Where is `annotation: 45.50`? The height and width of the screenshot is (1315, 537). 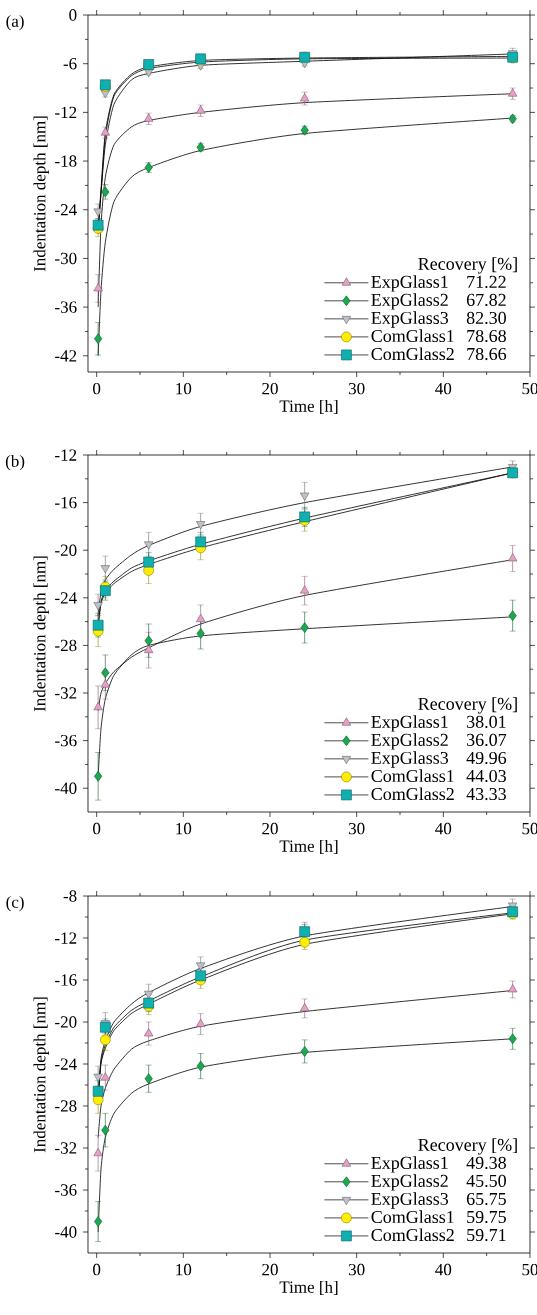 annotation: 45.50 is located at coordinates (486, 1181).